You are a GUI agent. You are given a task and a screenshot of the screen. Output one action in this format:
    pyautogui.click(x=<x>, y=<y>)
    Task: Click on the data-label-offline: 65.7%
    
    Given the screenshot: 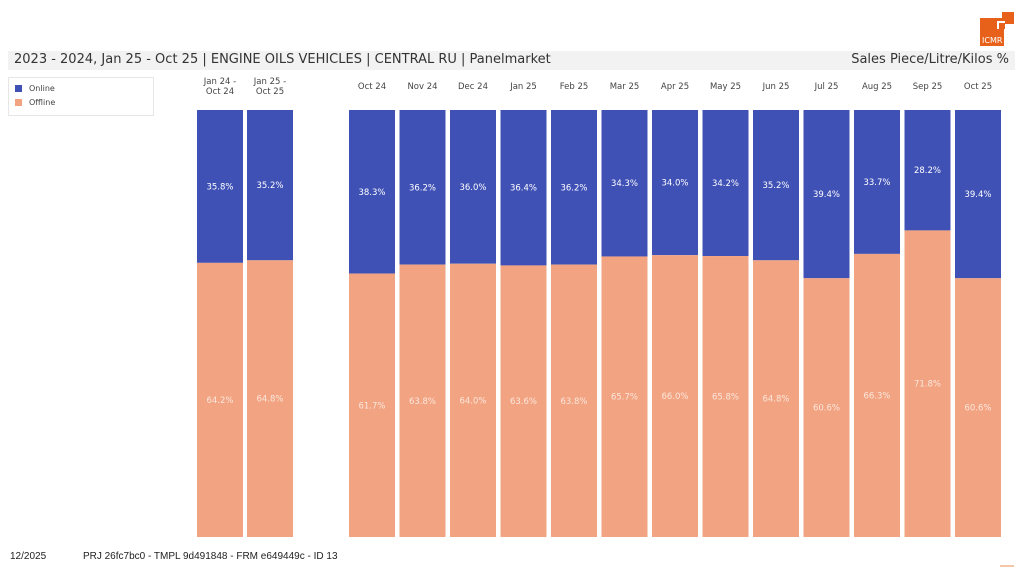 What is the action you would take?
    pyautogui.click(x=624, y=398)
    